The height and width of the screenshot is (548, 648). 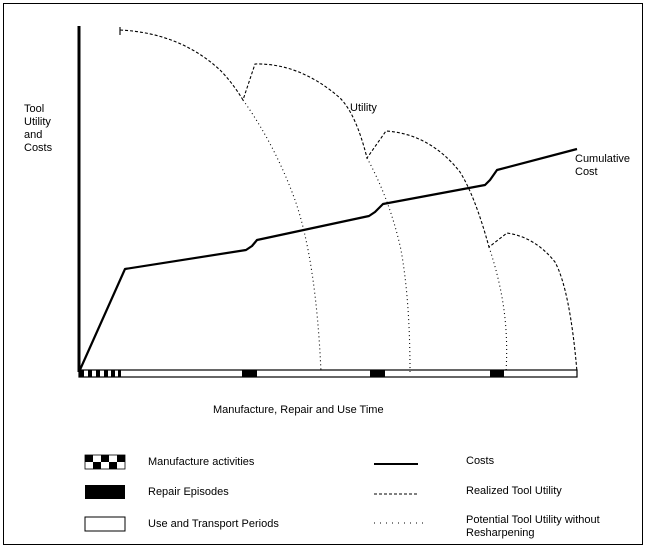 I want to click on legend-repair-label: Repair Episodes, so click(x=188, y=492).